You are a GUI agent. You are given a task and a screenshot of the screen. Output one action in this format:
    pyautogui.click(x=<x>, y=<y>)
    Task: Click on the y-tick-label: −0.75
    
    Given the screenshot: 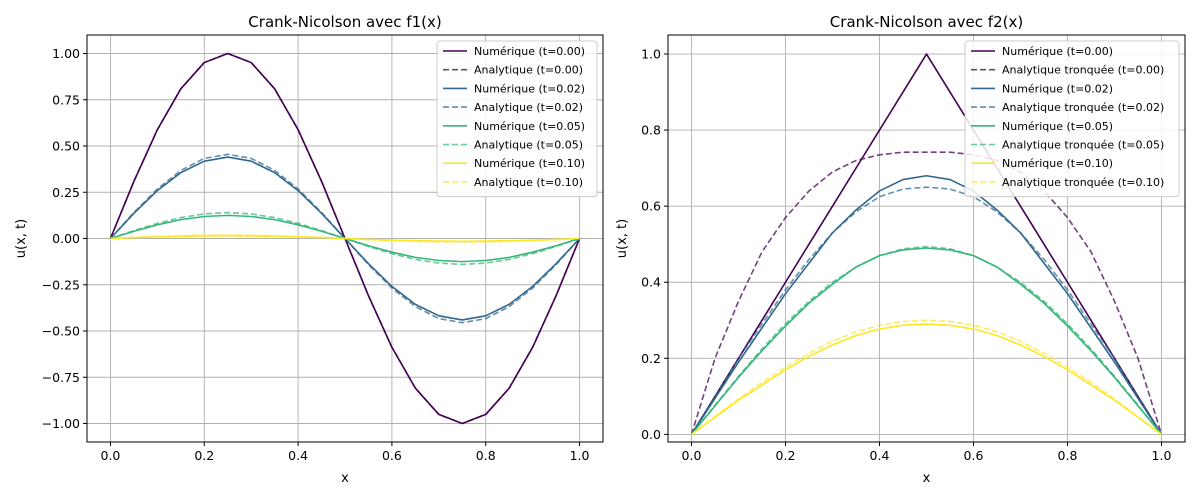 What is the action you would take?
    pyautogui.click(x=61, y=377)
    